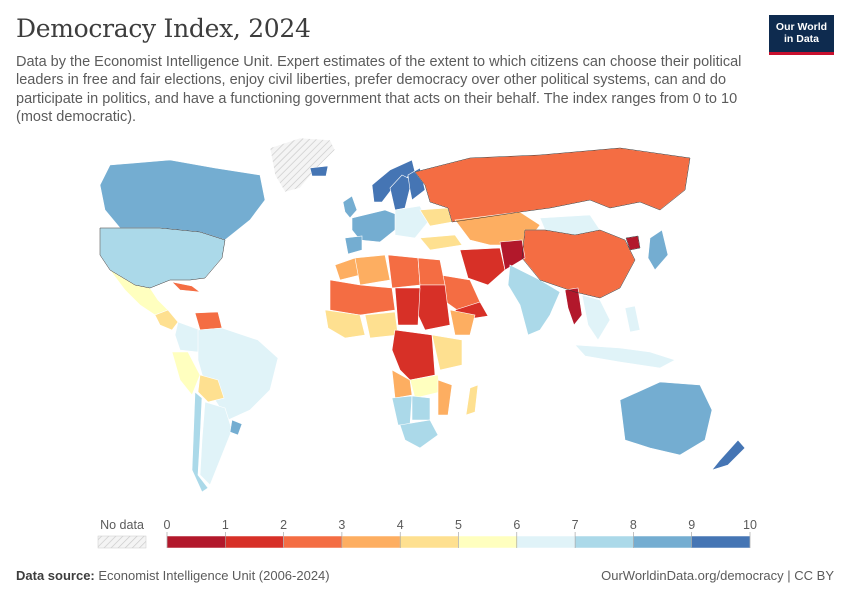 The width and height of the screenshot is (850, 600). I want to click on region-myanmar, so click(573, 306).